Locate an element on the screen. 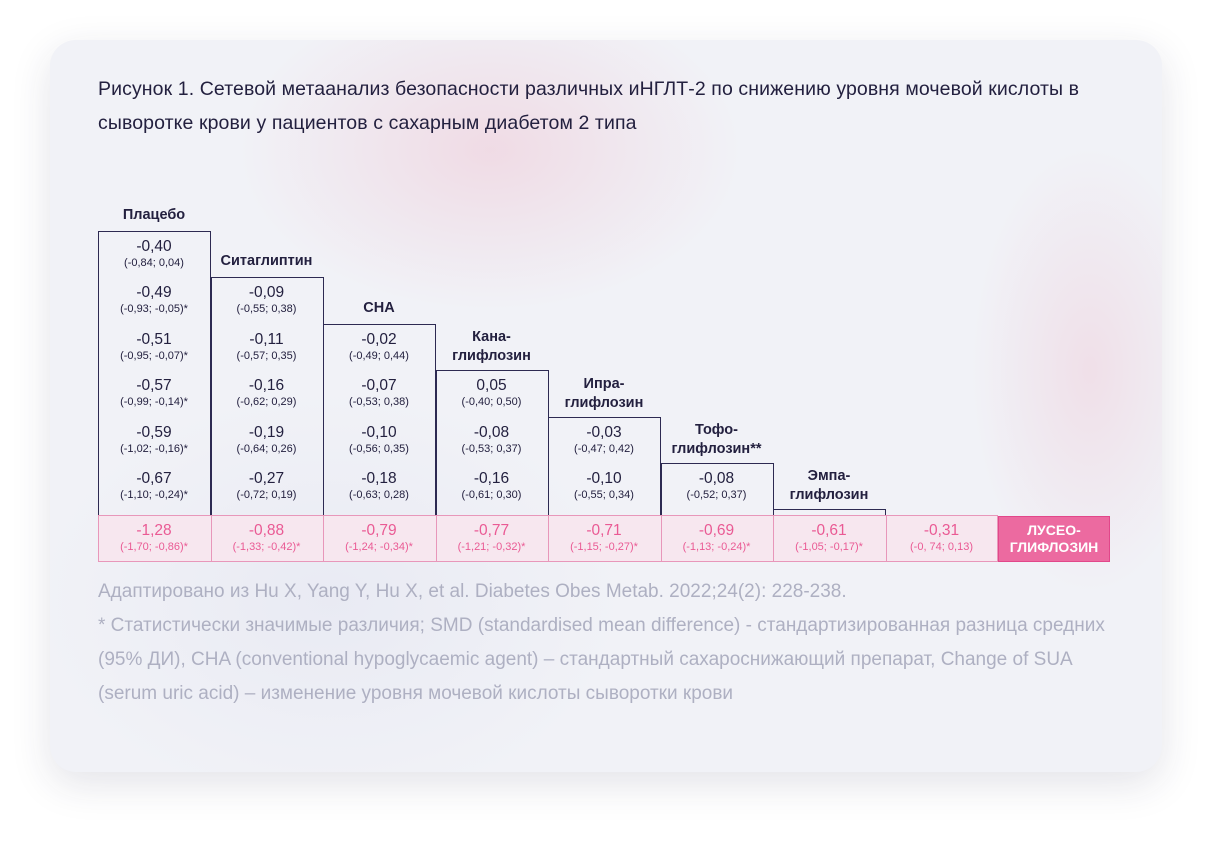 The height and width of the screenshot is (853, 1227). luseogliflozin-cell: -0,71 (-1,15; -0,27)* is located at coordinates (604, 538).